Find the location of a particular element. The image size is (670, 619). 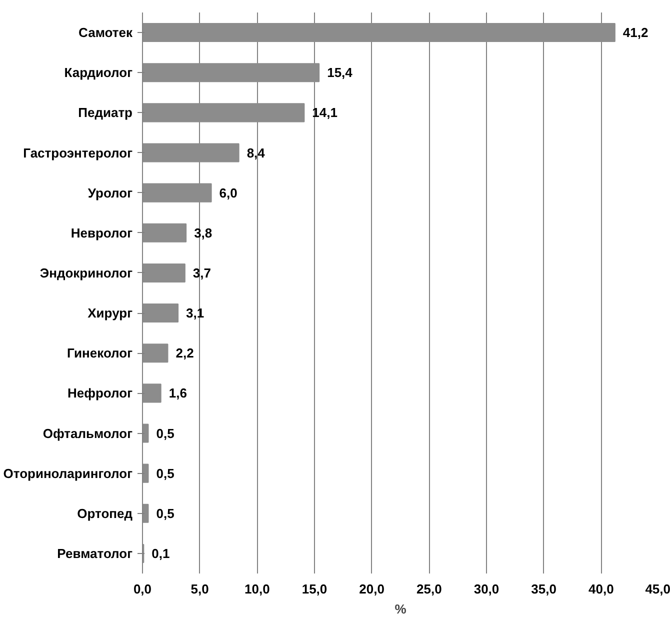

y-tick-label: Ревматолог is located at coordinates (95, 553).